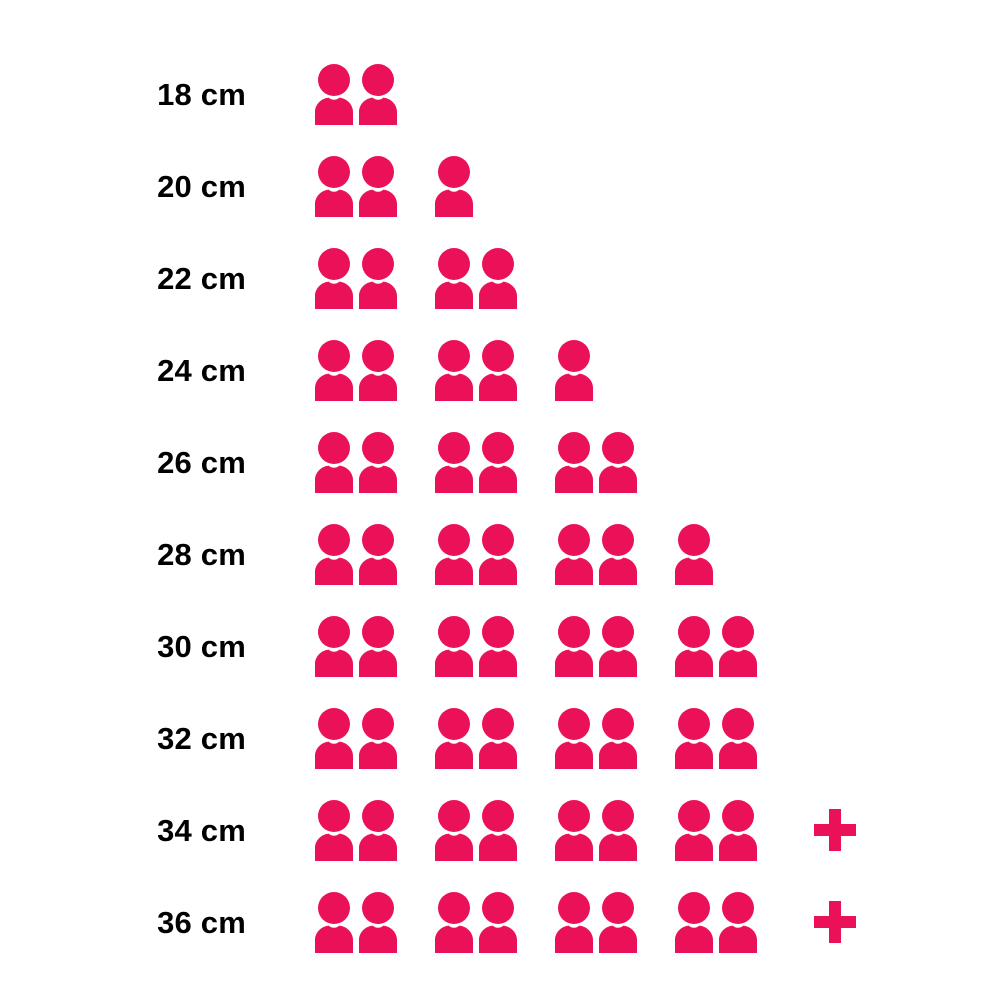 The image size is (1000, 1000). I want to click on row-label-36-cm: 36 cm, so click(201, 922).